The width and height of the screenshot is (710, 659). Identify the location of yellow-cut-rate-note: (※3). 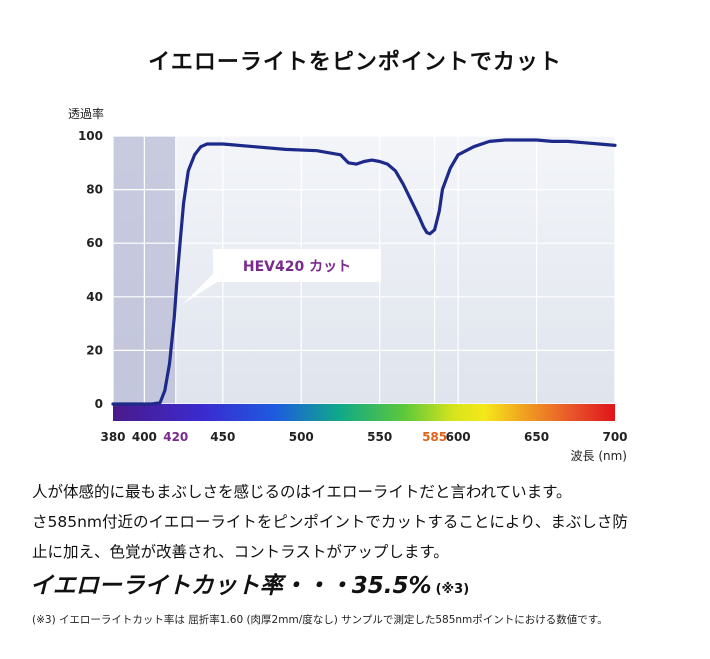
(452, 589).